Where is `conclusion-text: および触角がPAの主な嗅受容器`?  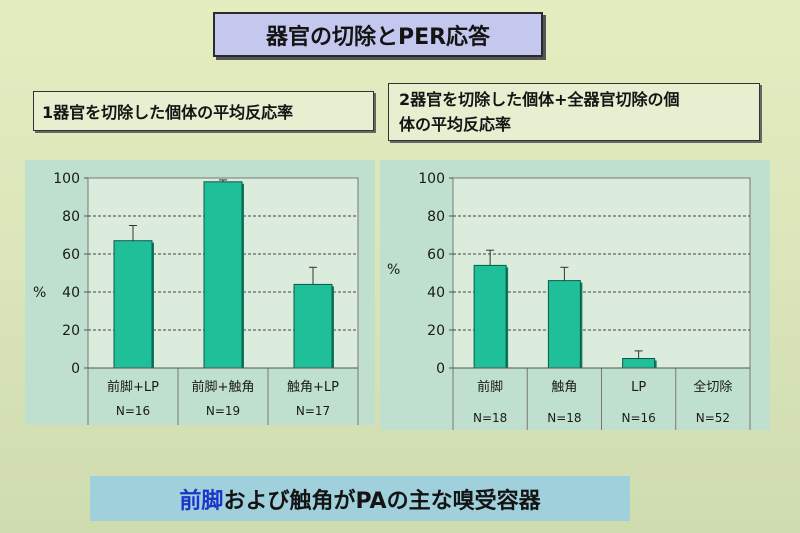
conclusion-text: および触角がPAの主な嗅受容器 is located at coordinates (382, 501).